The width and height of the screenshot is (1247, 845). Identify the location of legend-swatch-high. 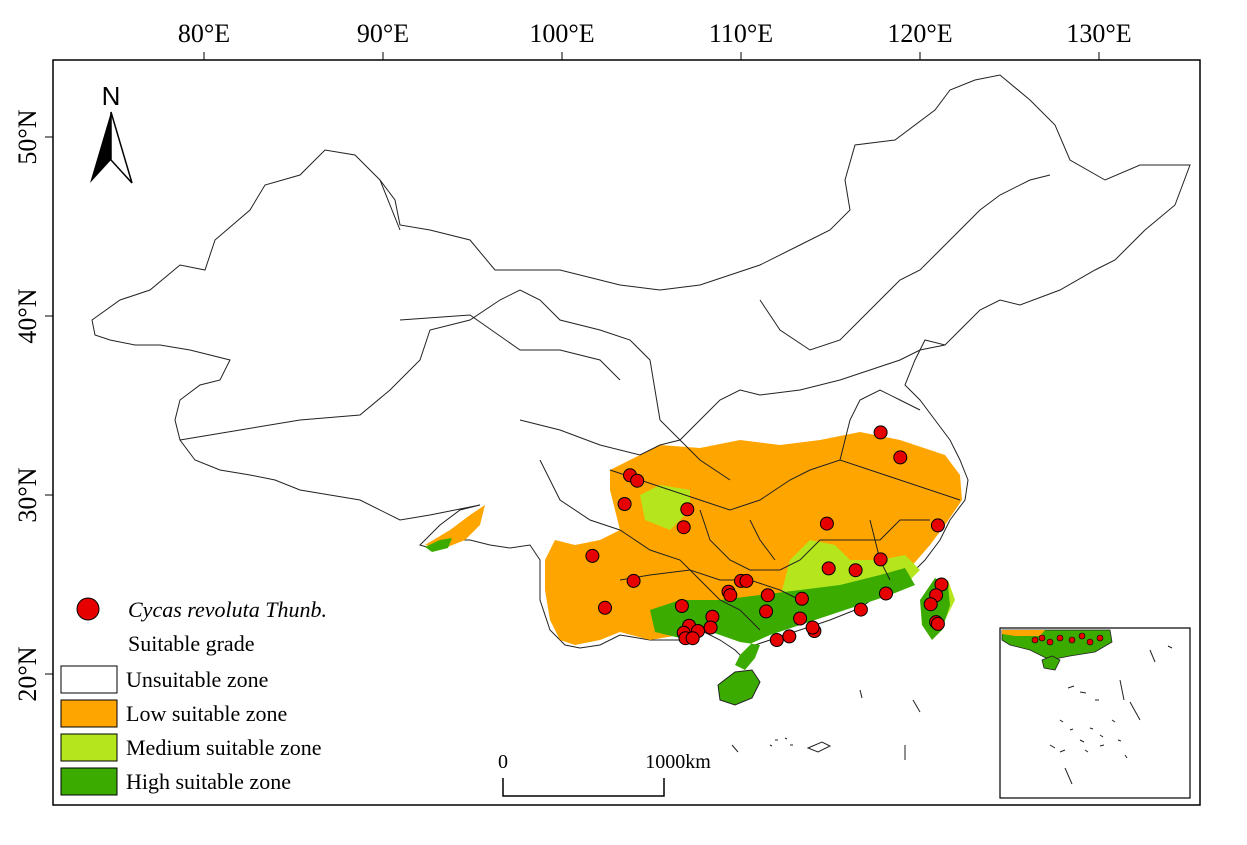
(89, 781).